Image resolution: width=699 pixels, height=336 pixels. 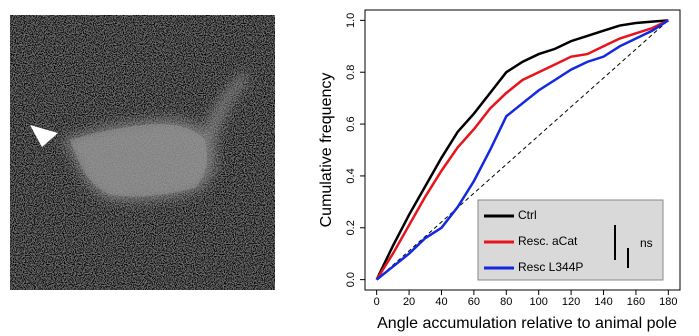 What do you see at coordinates (571, 302) in the screenshot?
I see `x-tick-label: 120` at bounding box center [571, 302].